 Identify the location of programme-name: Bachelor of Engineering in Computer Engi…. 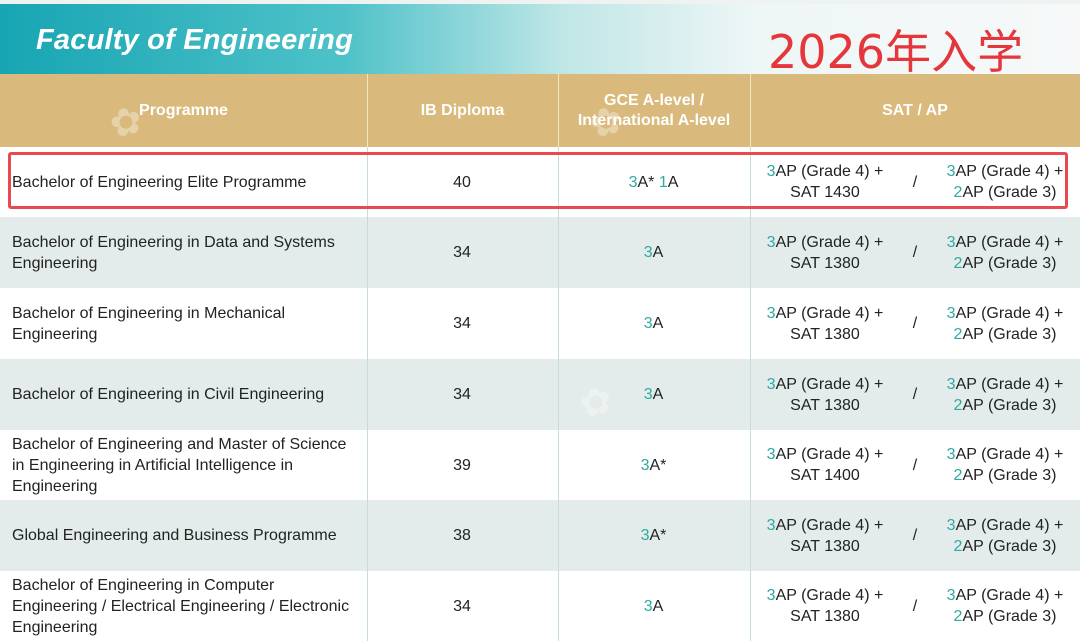
(181, 606).